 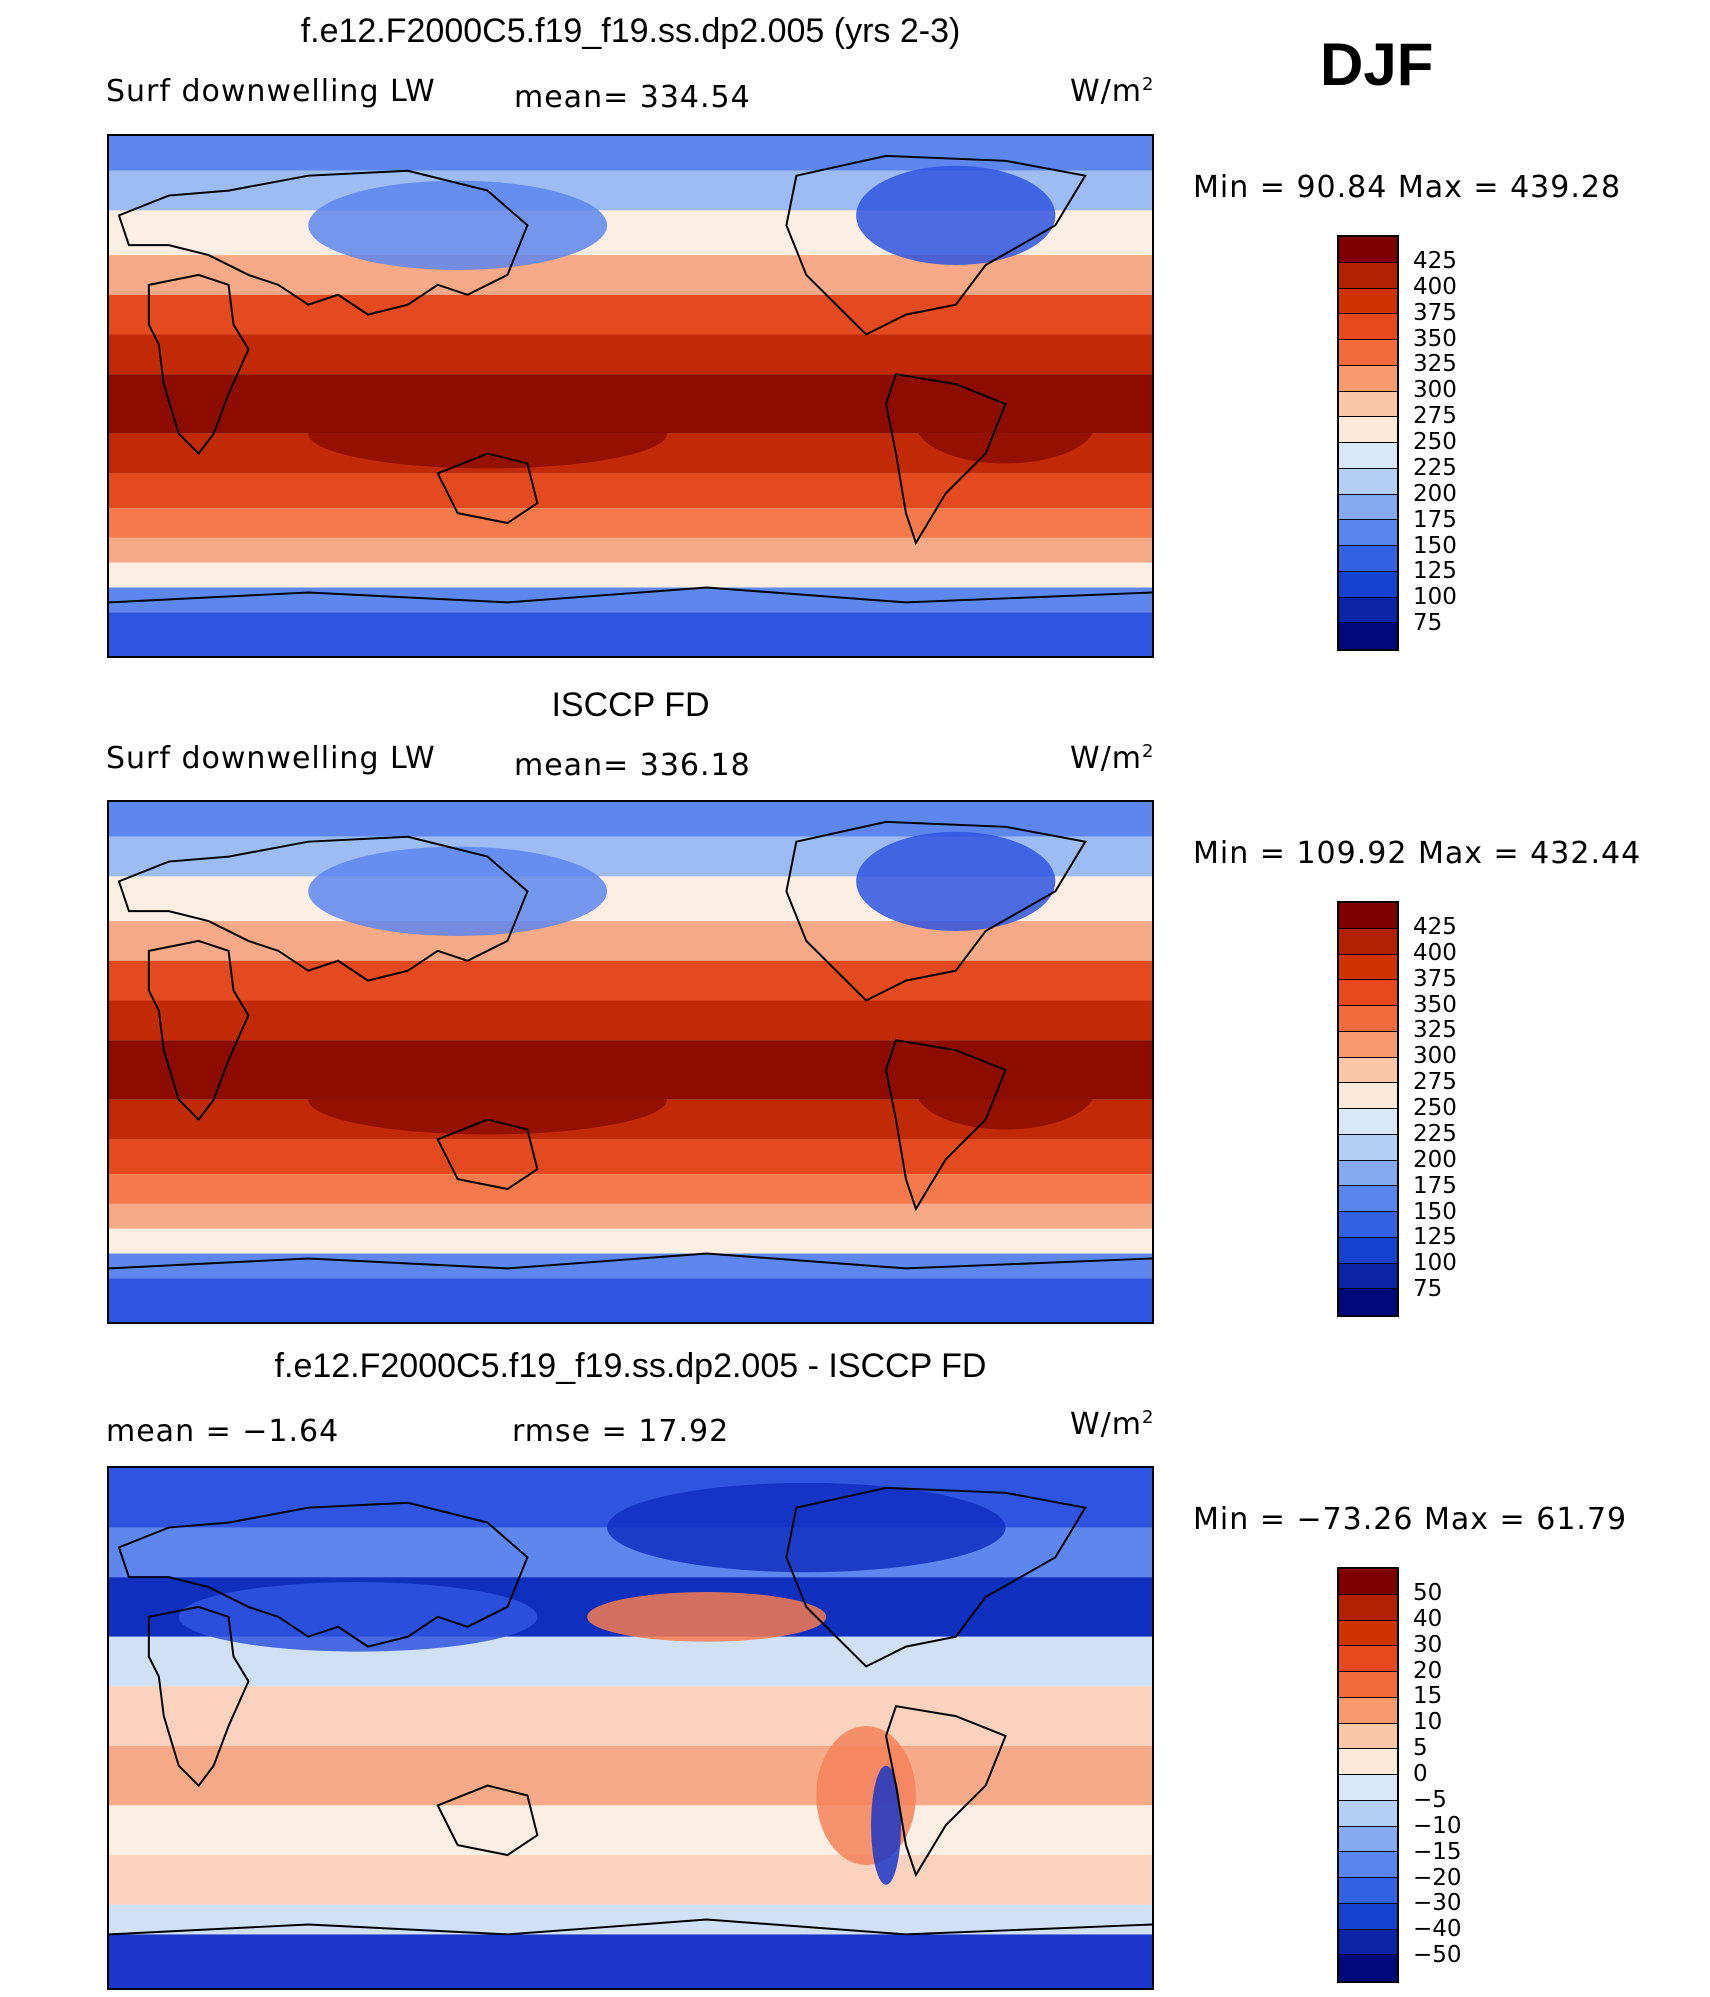 I want to click on colorbar-tick-label: 20, so click(x=1428, y=1670).